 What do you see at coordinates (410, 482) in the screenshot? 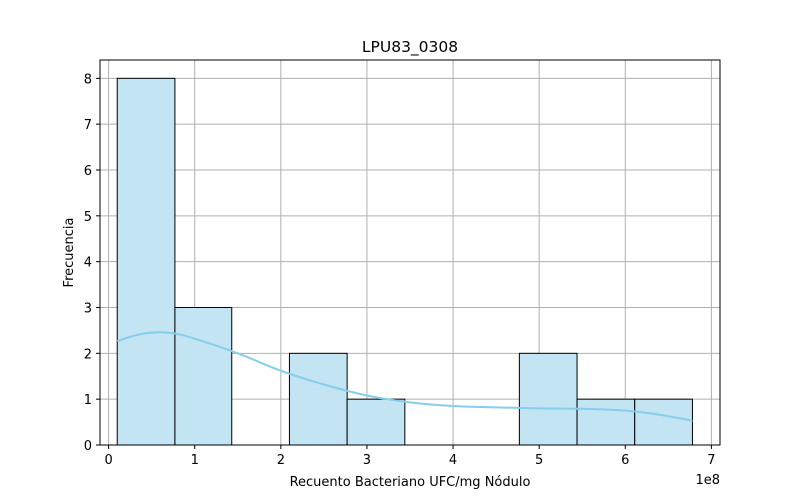
I see `x-axis-label: Recuento Bacteriano UFC/mg Nódulo` at bounding box center [410, 482].